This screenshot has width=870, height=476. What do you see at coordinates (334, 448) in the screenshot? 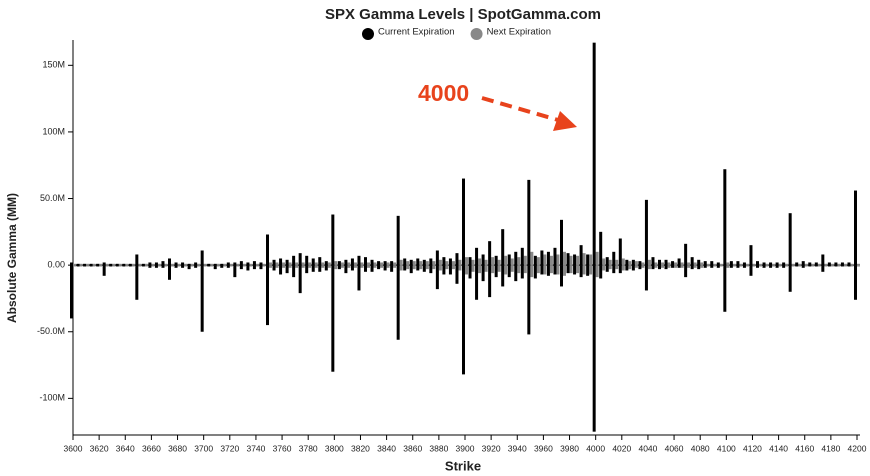
I see `x-tick-label: 3800` at bounding box center [334, 448].